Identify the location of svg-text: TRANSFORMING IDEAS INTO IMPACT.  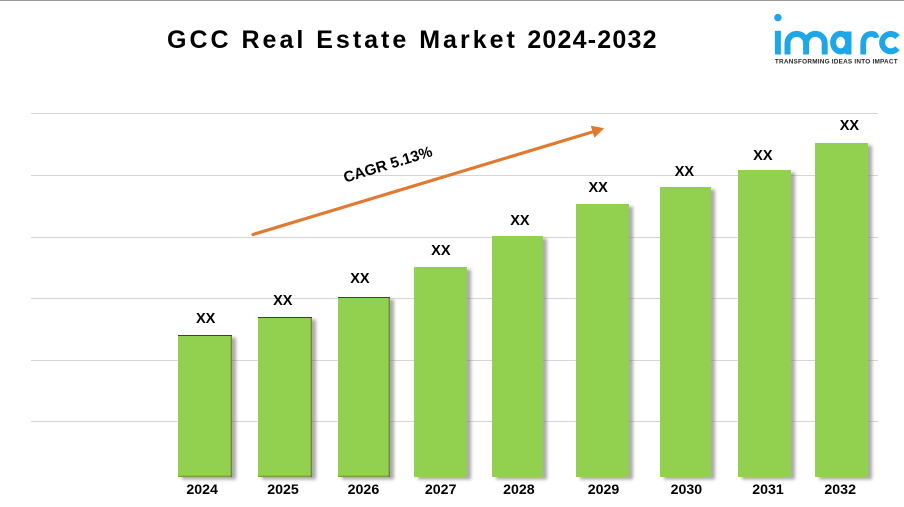
(836, 61).